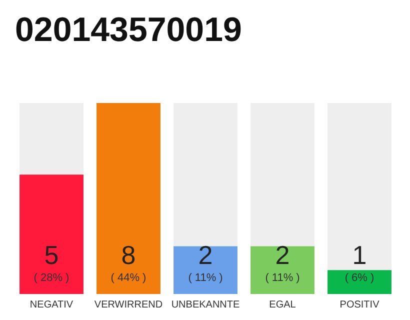 Image resolution: width=410 pixels, height=320 pixels. Describe the element at coordinates (128, 262) in the screenshot. I see `data-label: 8 ( 44% )` at that location.